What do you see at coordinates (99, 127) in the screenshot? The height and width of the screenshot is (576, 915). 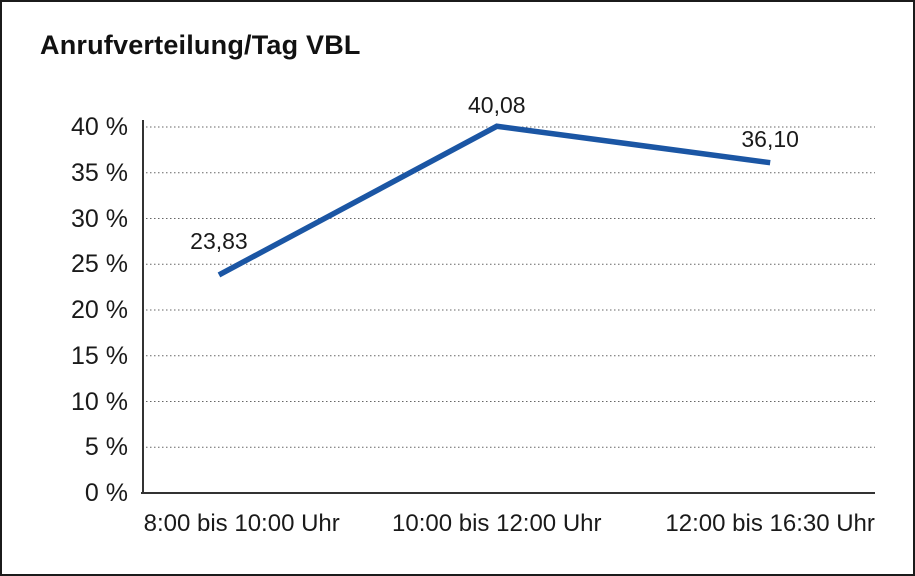 I see `y-axis-tick-label: 40 %` at bounding box center [99, 127].